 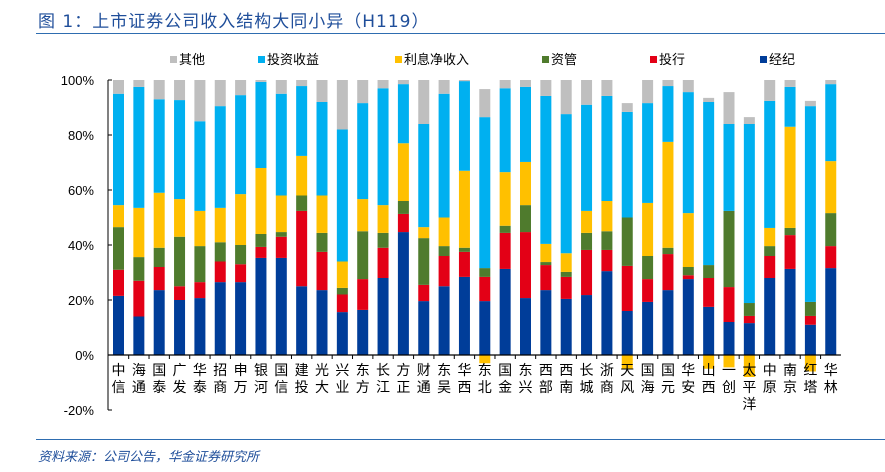 What do you see at coordinates (180, 217) in the screenshot?
I see `bar-广发` at bounding box center [180, 217].